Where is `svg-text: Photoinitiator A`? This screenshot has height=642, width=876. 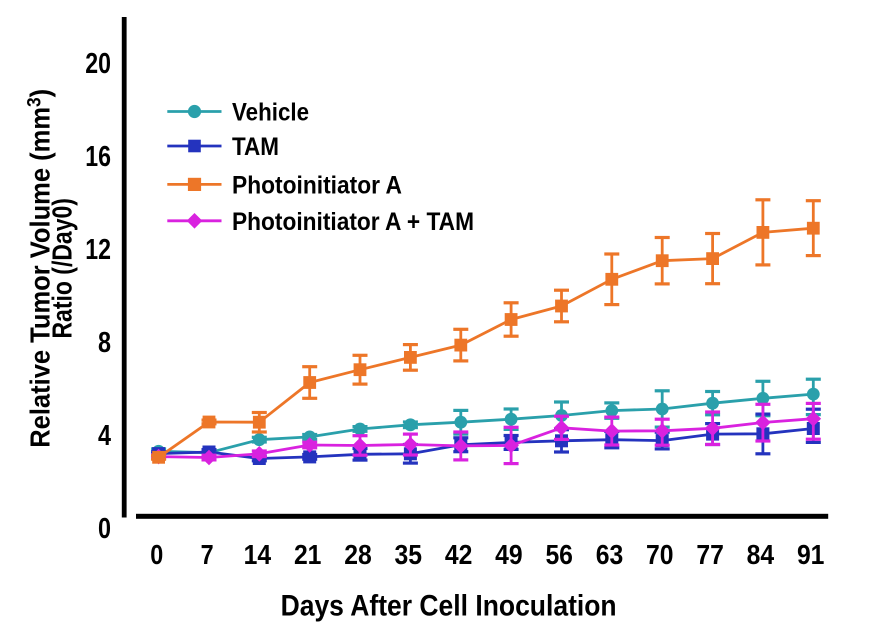
svg-text: Photoinitiator A is located at coordinates (317, 185).